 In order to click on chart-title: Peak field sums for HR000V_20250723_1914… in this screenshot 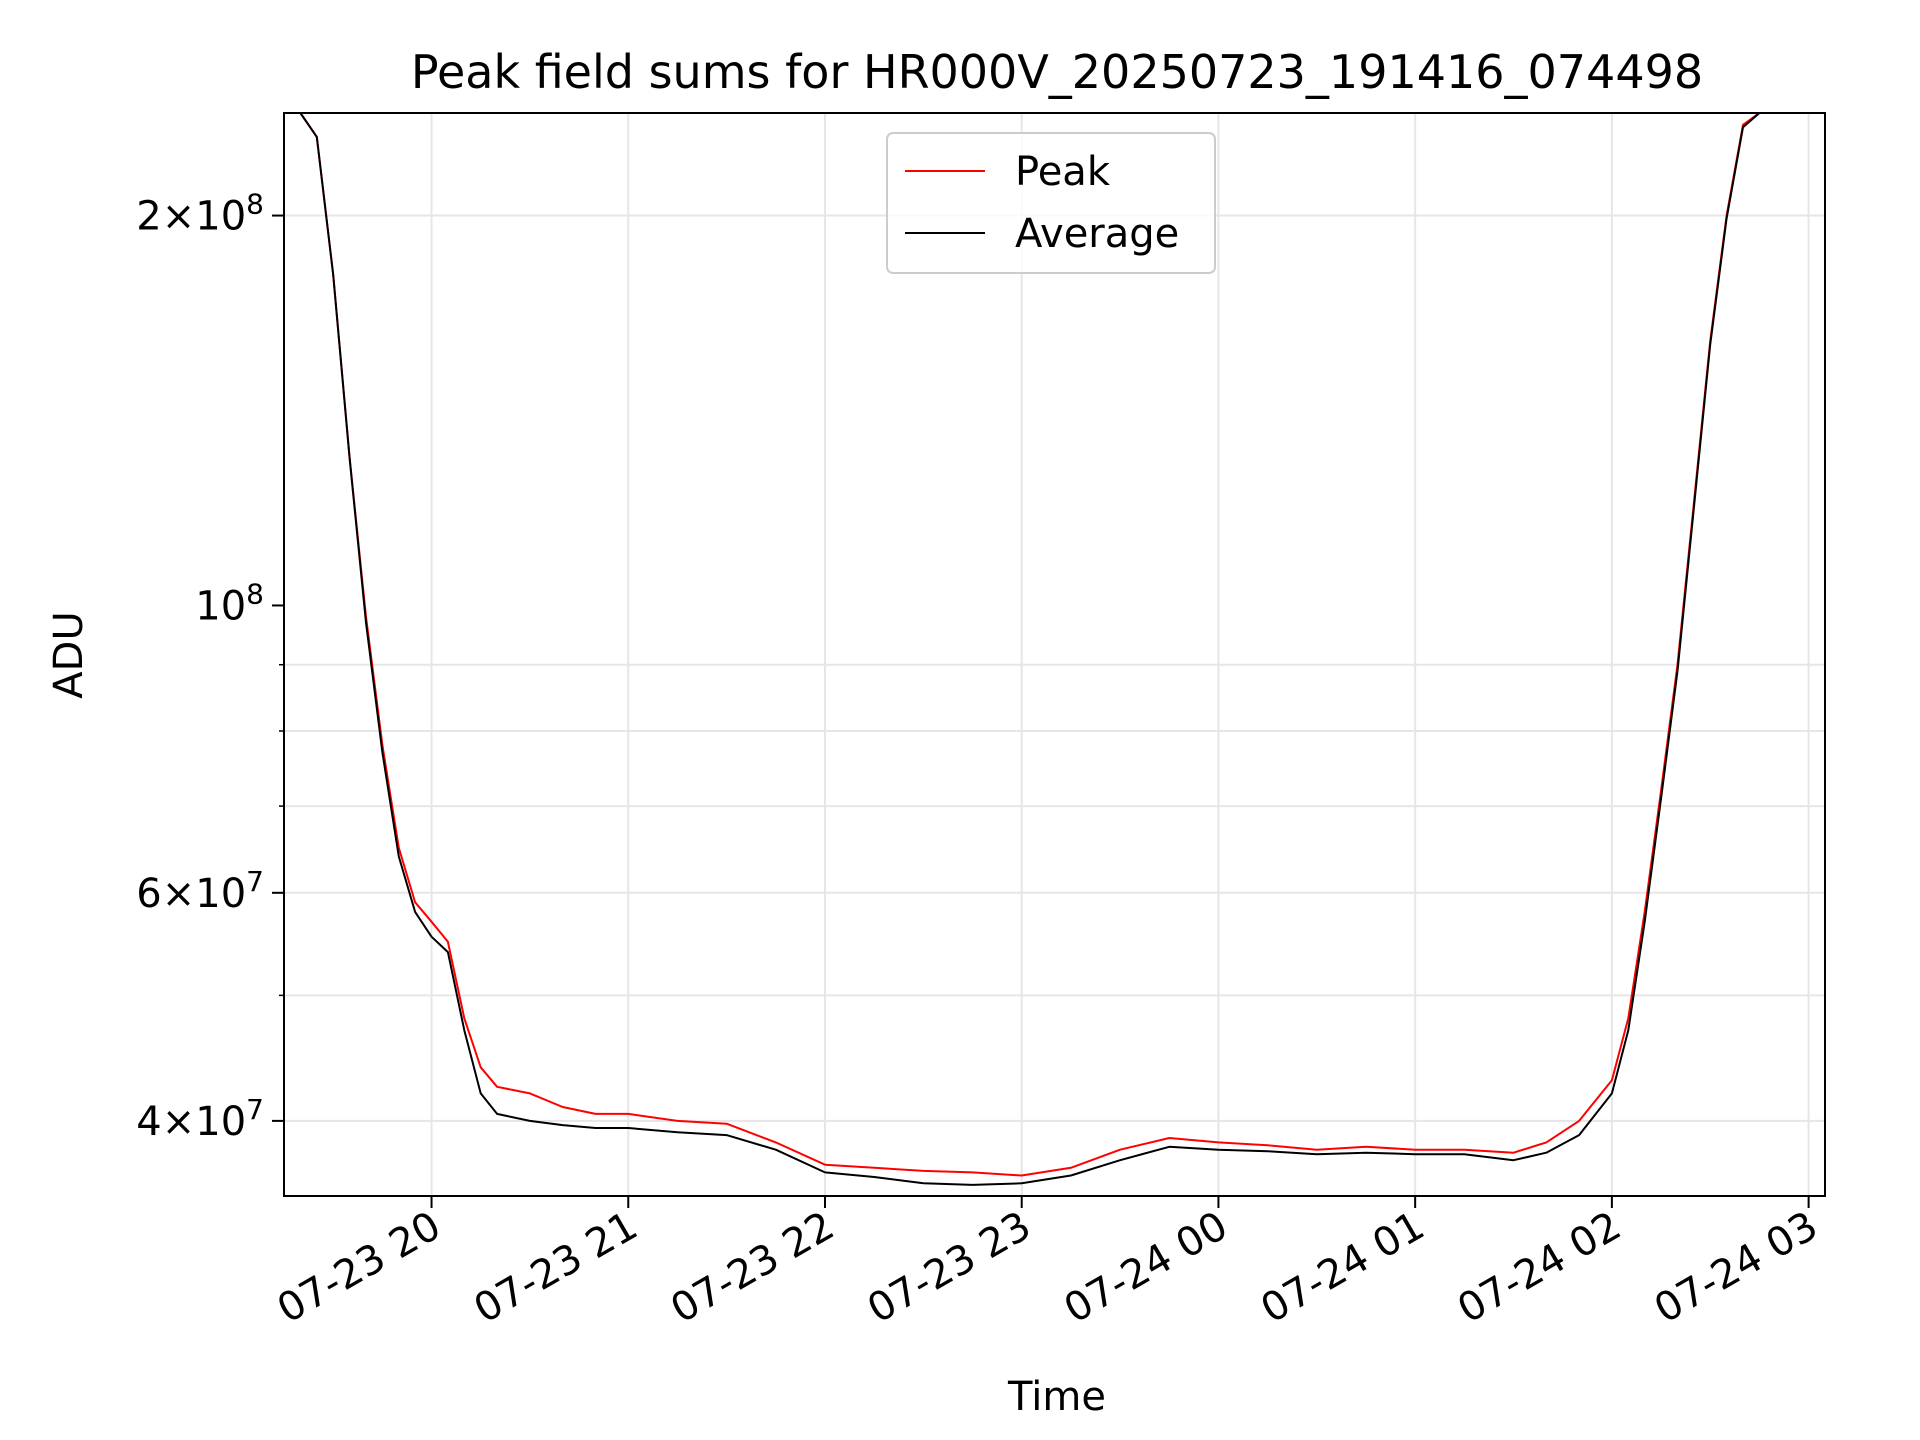, I will do `click(1057, 72)`.